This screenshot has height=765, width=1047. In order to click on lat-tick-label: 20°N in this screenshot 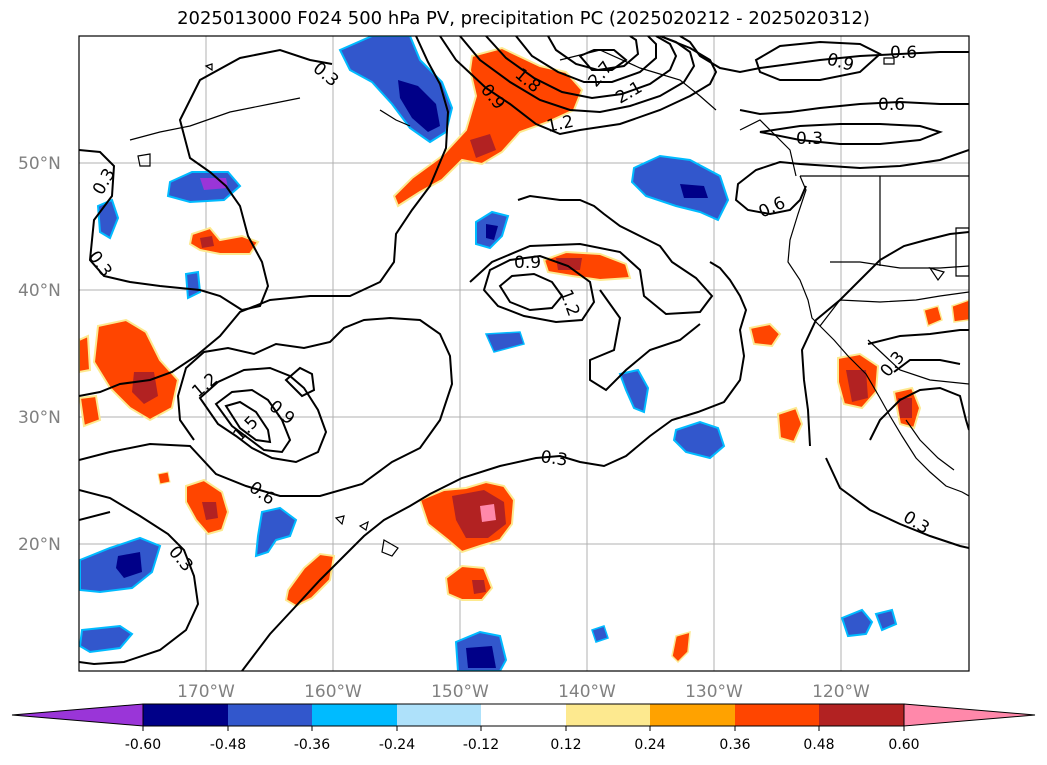, I will do `click(39, 545)`.